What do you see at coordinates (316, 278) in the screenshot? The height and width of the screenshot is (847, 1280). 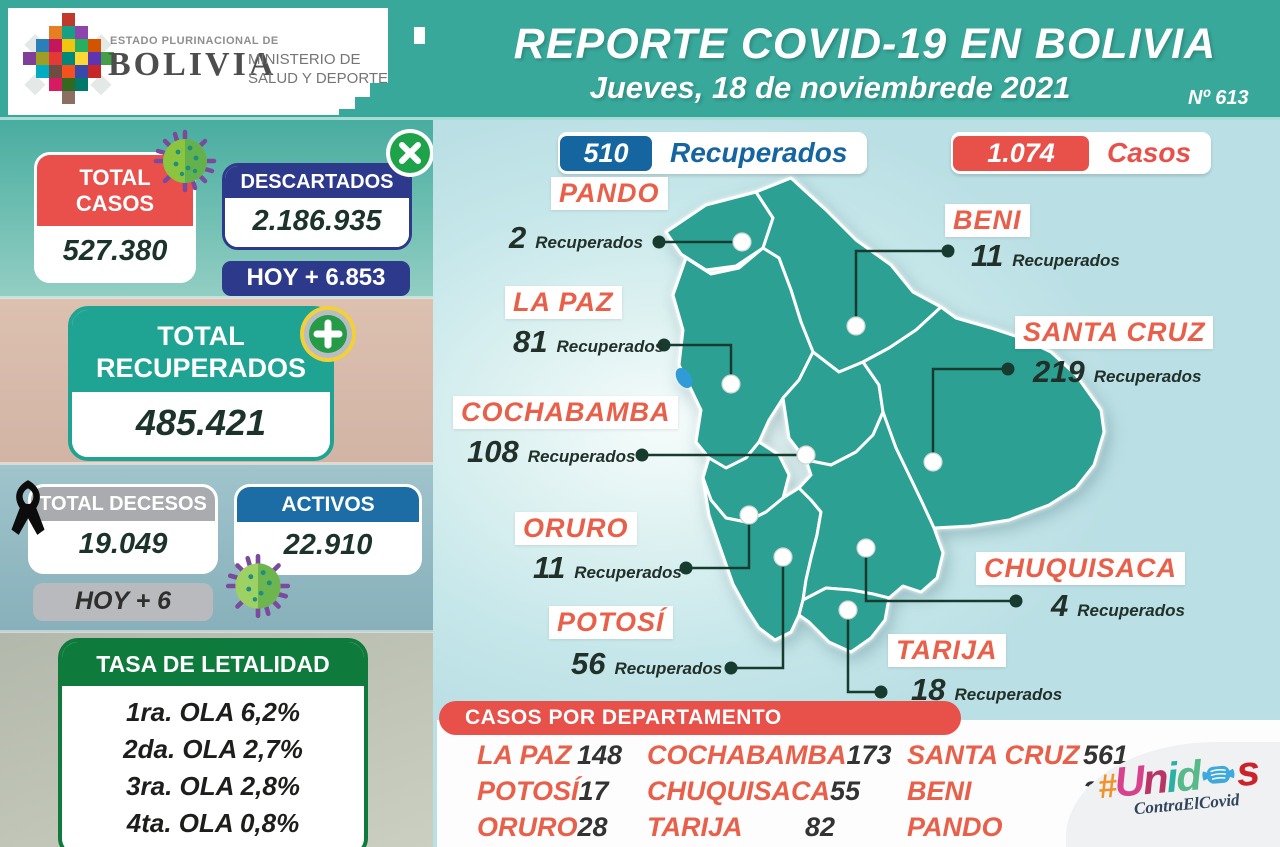 I see `descartados-hoy-pill: HOY + 6.853` at bounding box center [316, 278].